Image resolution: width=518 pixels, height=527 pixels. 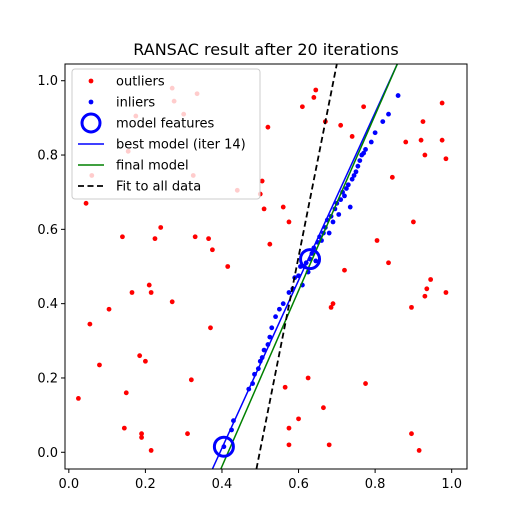 I want to click on legend-label: final model, so click(x=152, y=166).